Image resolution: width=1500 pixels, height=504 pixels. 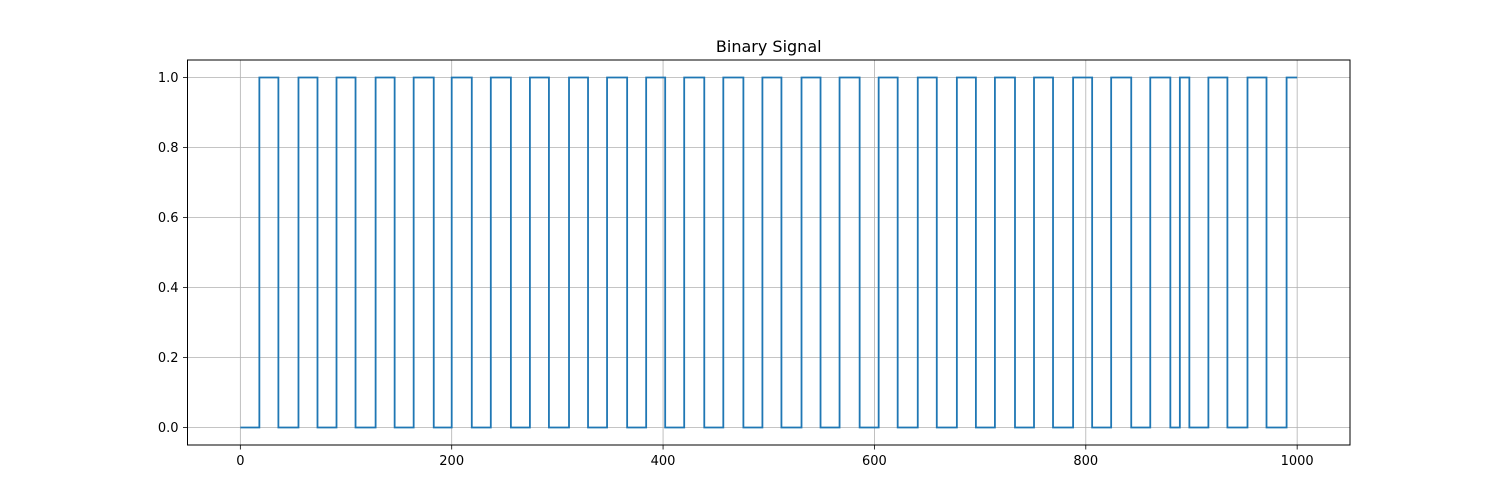 What do you see at coordinates (874, 461) in the screenshot?
I see `x-tick-label: 600` at bounding box center [874, 461].